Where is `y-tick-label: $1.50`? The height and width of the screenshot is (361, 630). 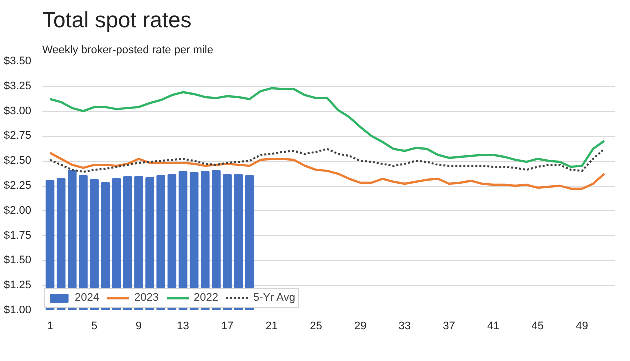
y-tick-label: $1.50 is located at coordinates (18, 260).